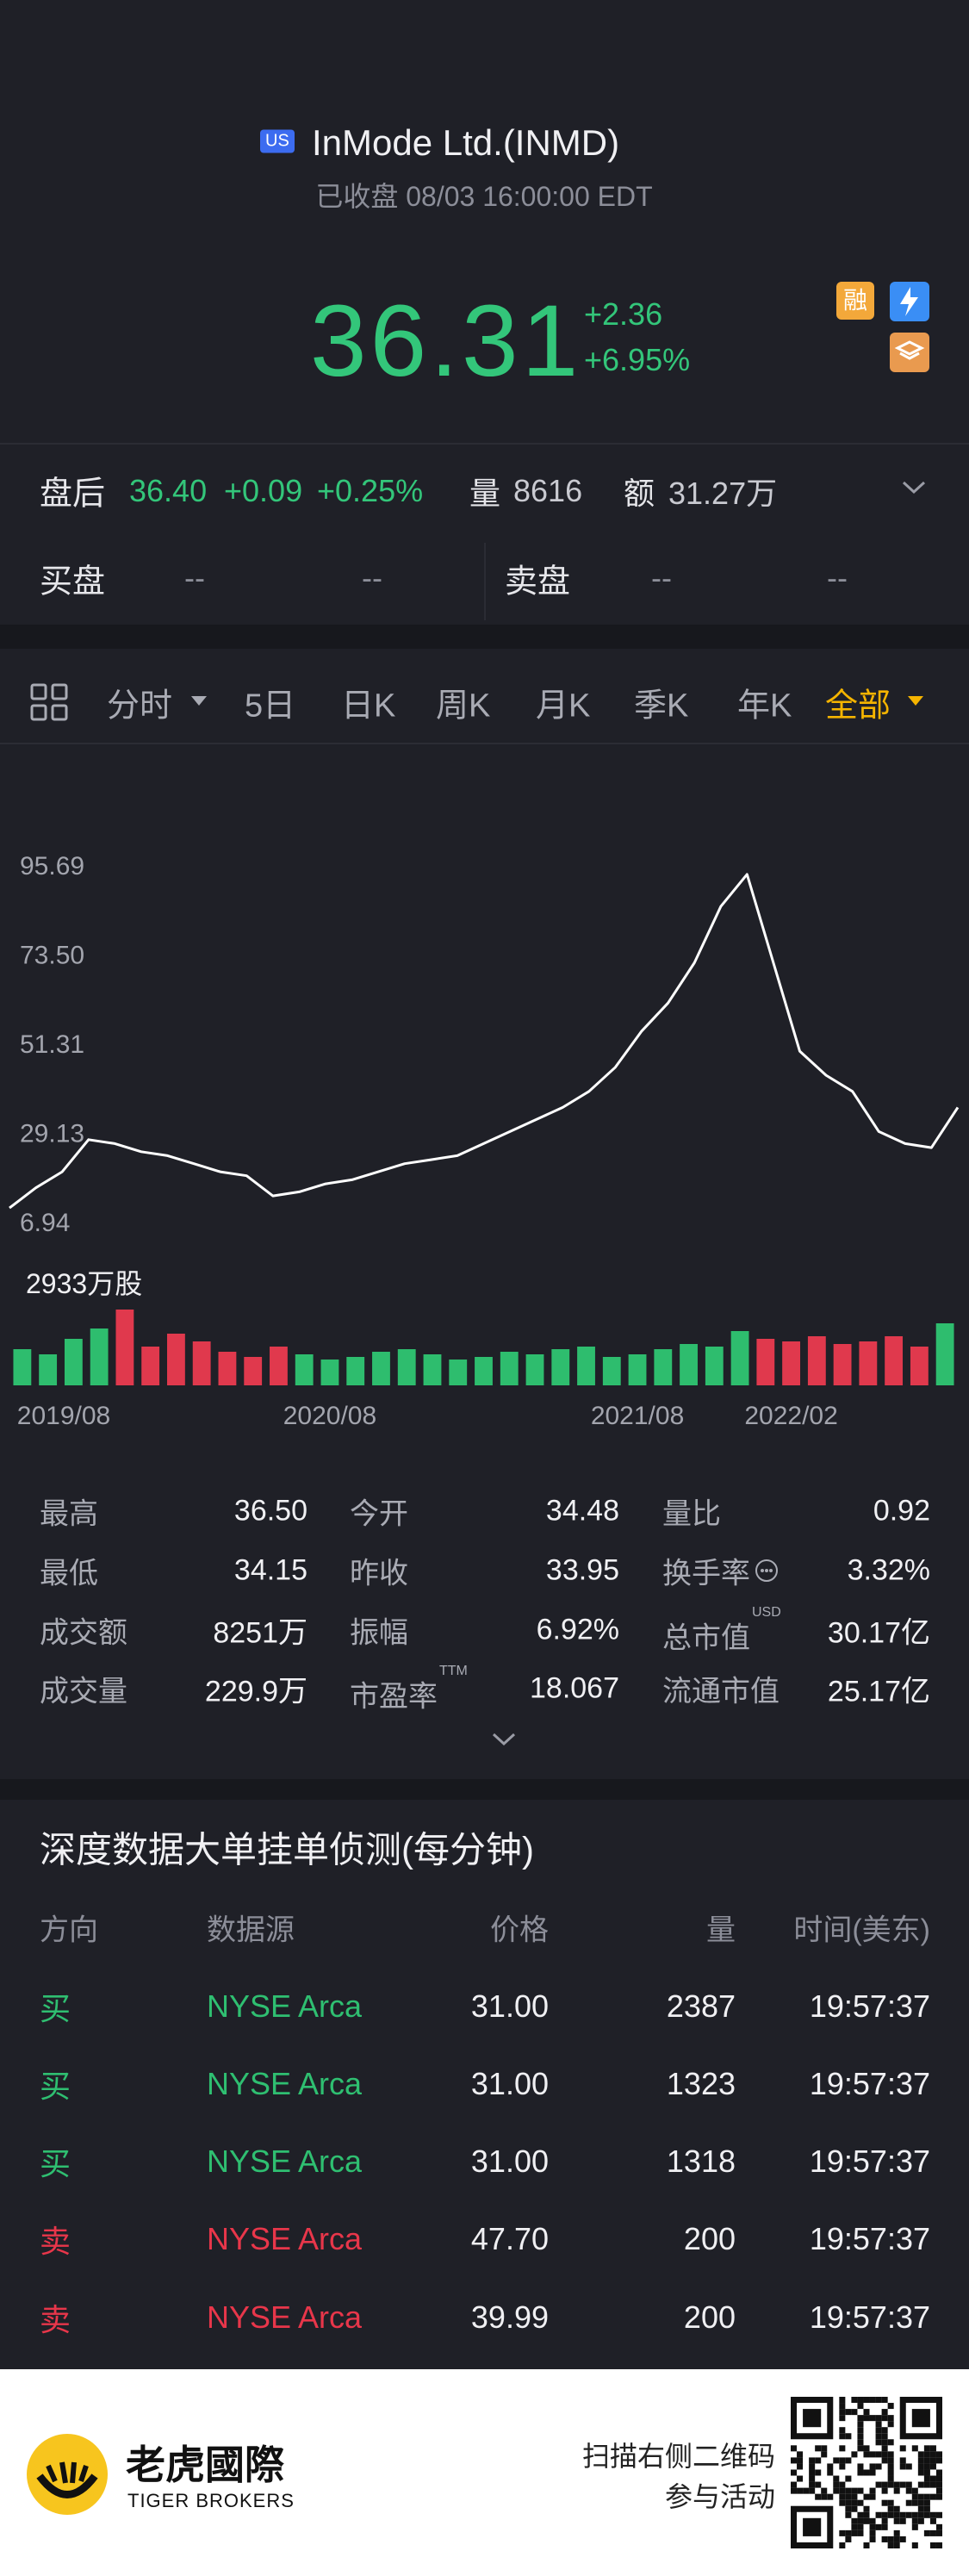 This screenshot has height=2576, width=969. Describe the element at coordinates (464, 707) in the screenshot. I see `period-tab: 周K` at that location.